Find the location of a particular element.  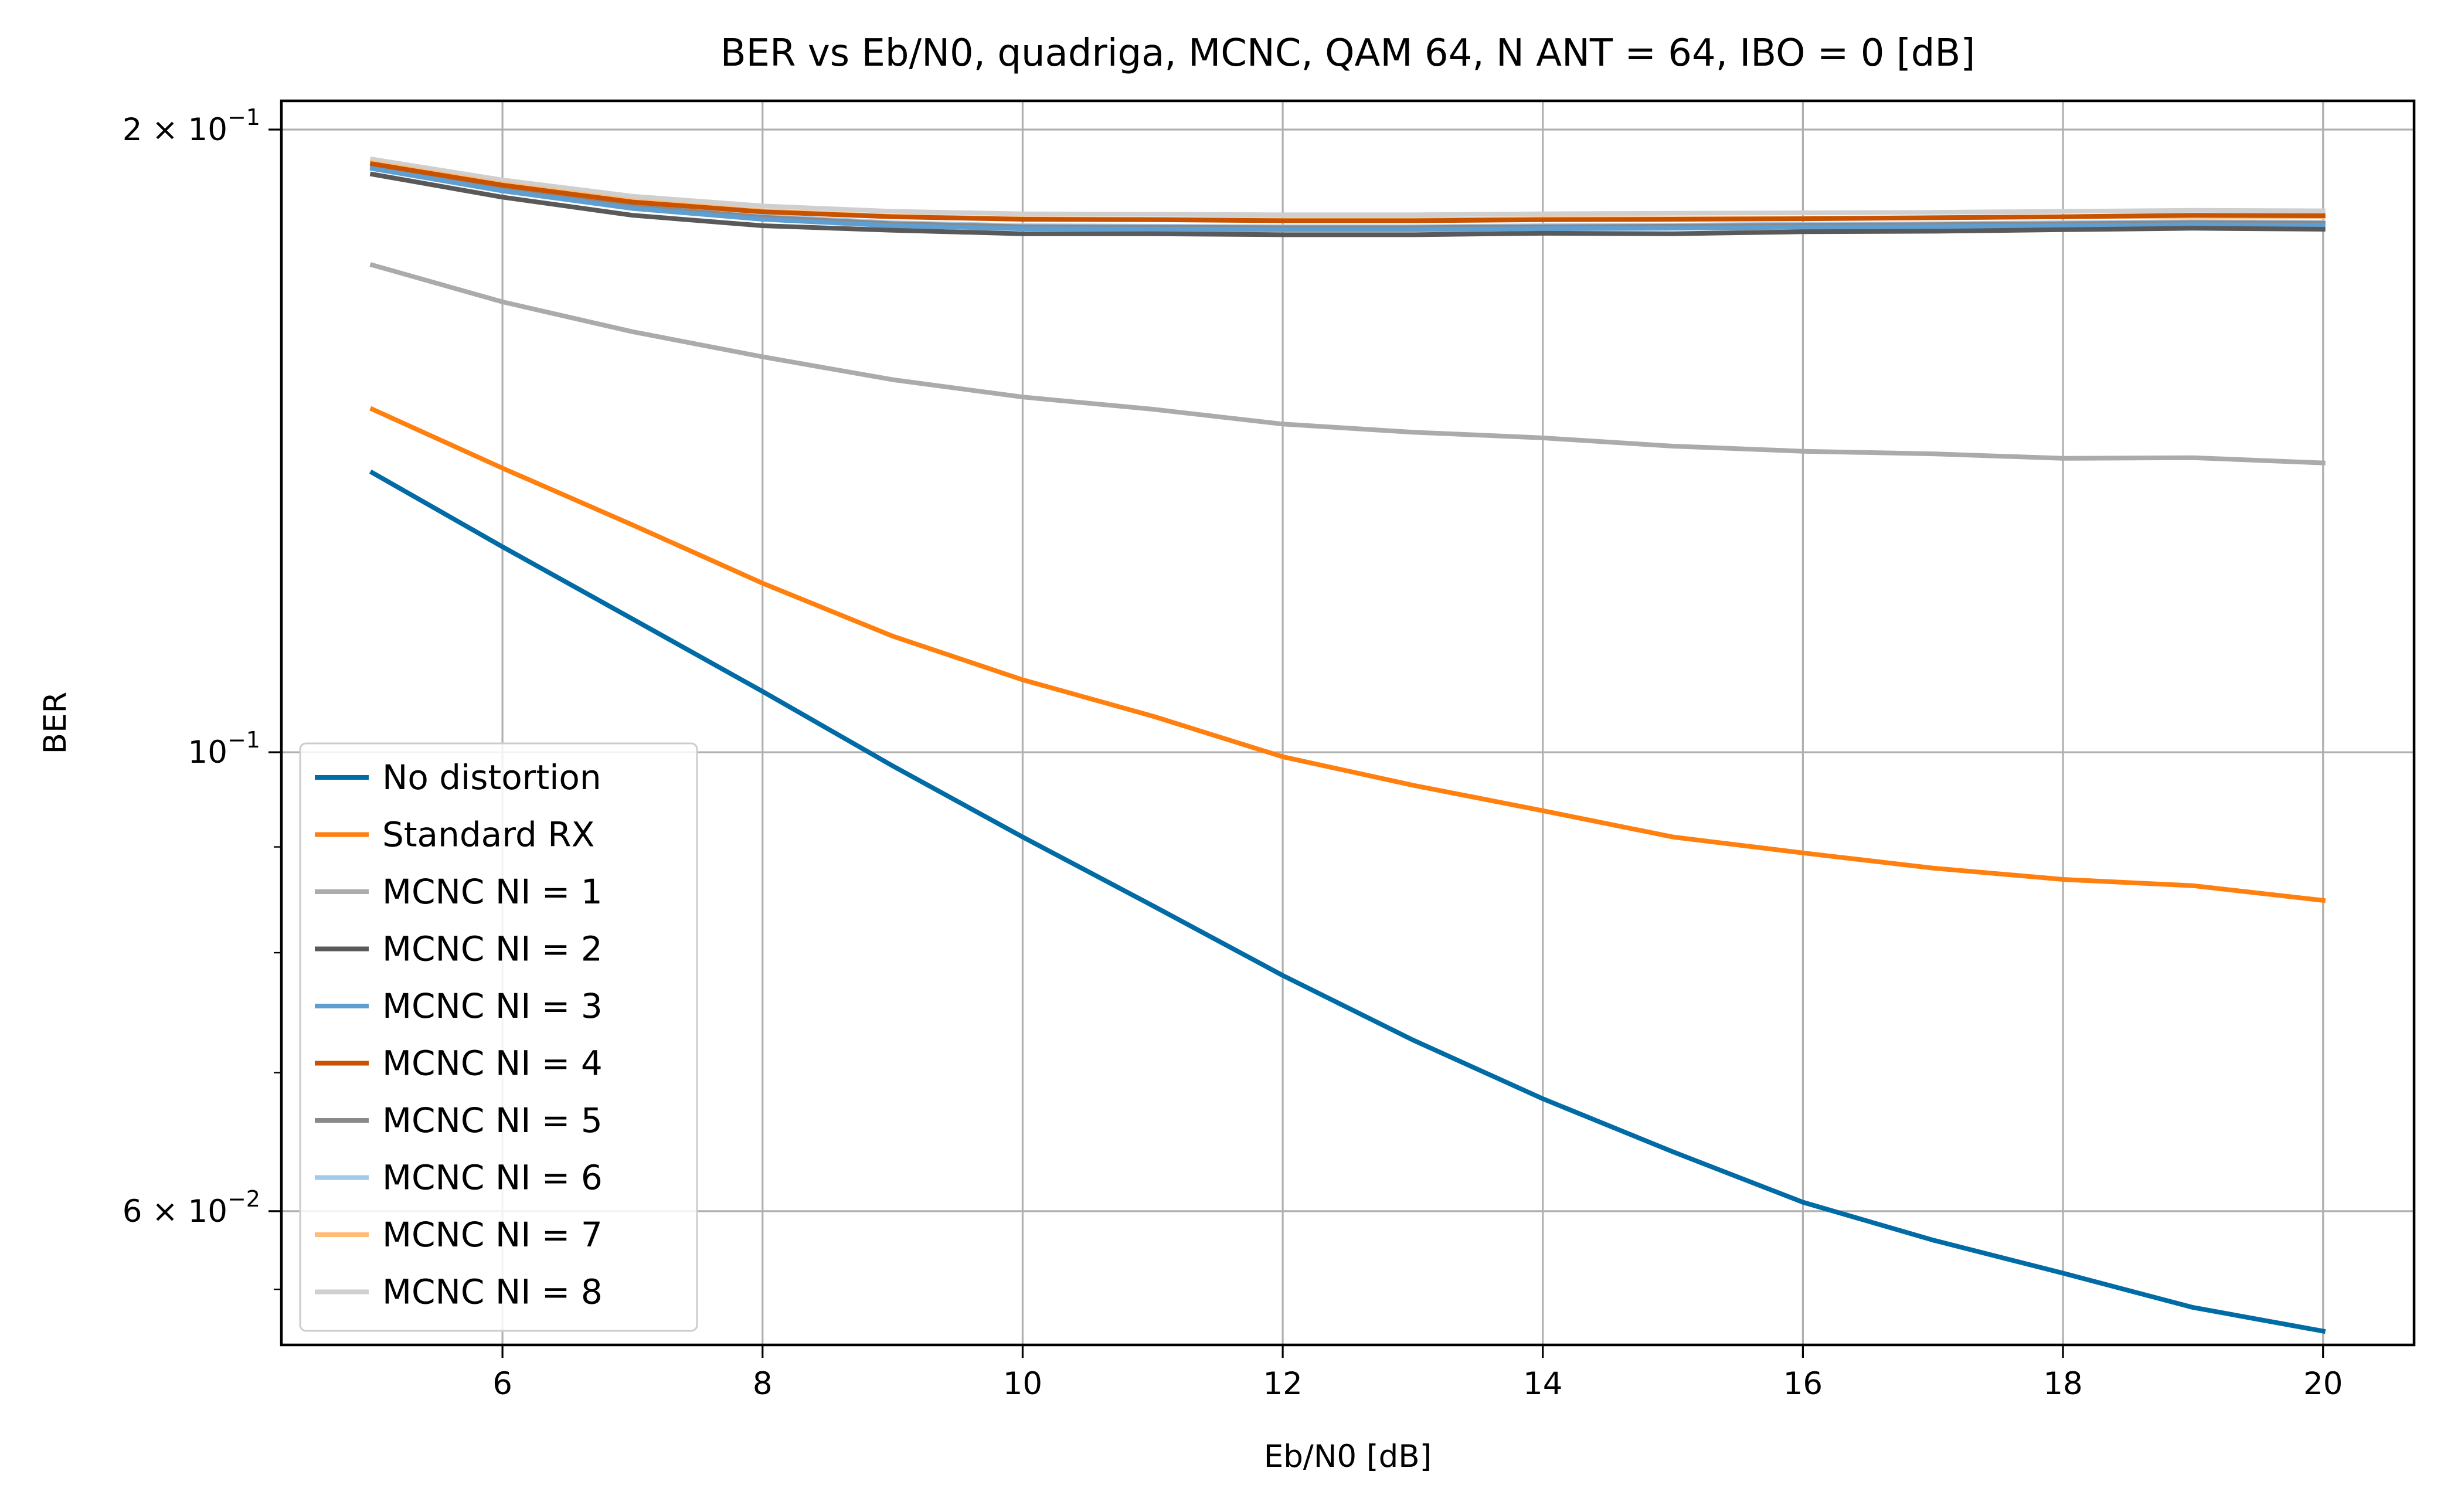

legend-label: MCNC NI = 1 is located at coordinates (492, 892).